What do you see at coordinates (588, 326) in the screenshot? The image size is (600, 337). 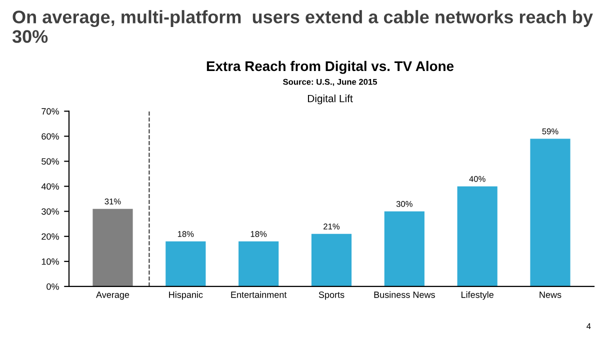 I see `text: 4` at bounding box center [588, 326].